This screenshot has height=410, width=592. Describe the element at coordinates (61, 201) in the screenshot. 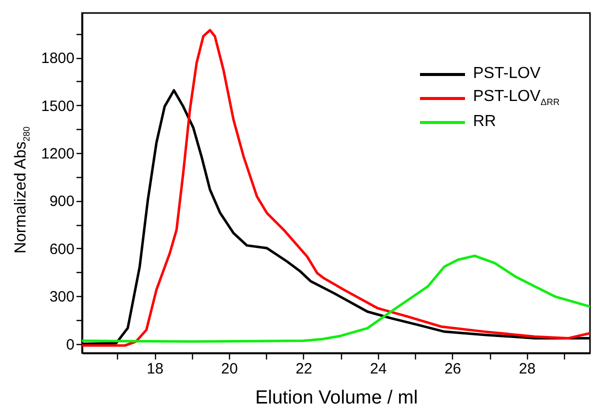

I see `y-tick-label: 900` at that location.